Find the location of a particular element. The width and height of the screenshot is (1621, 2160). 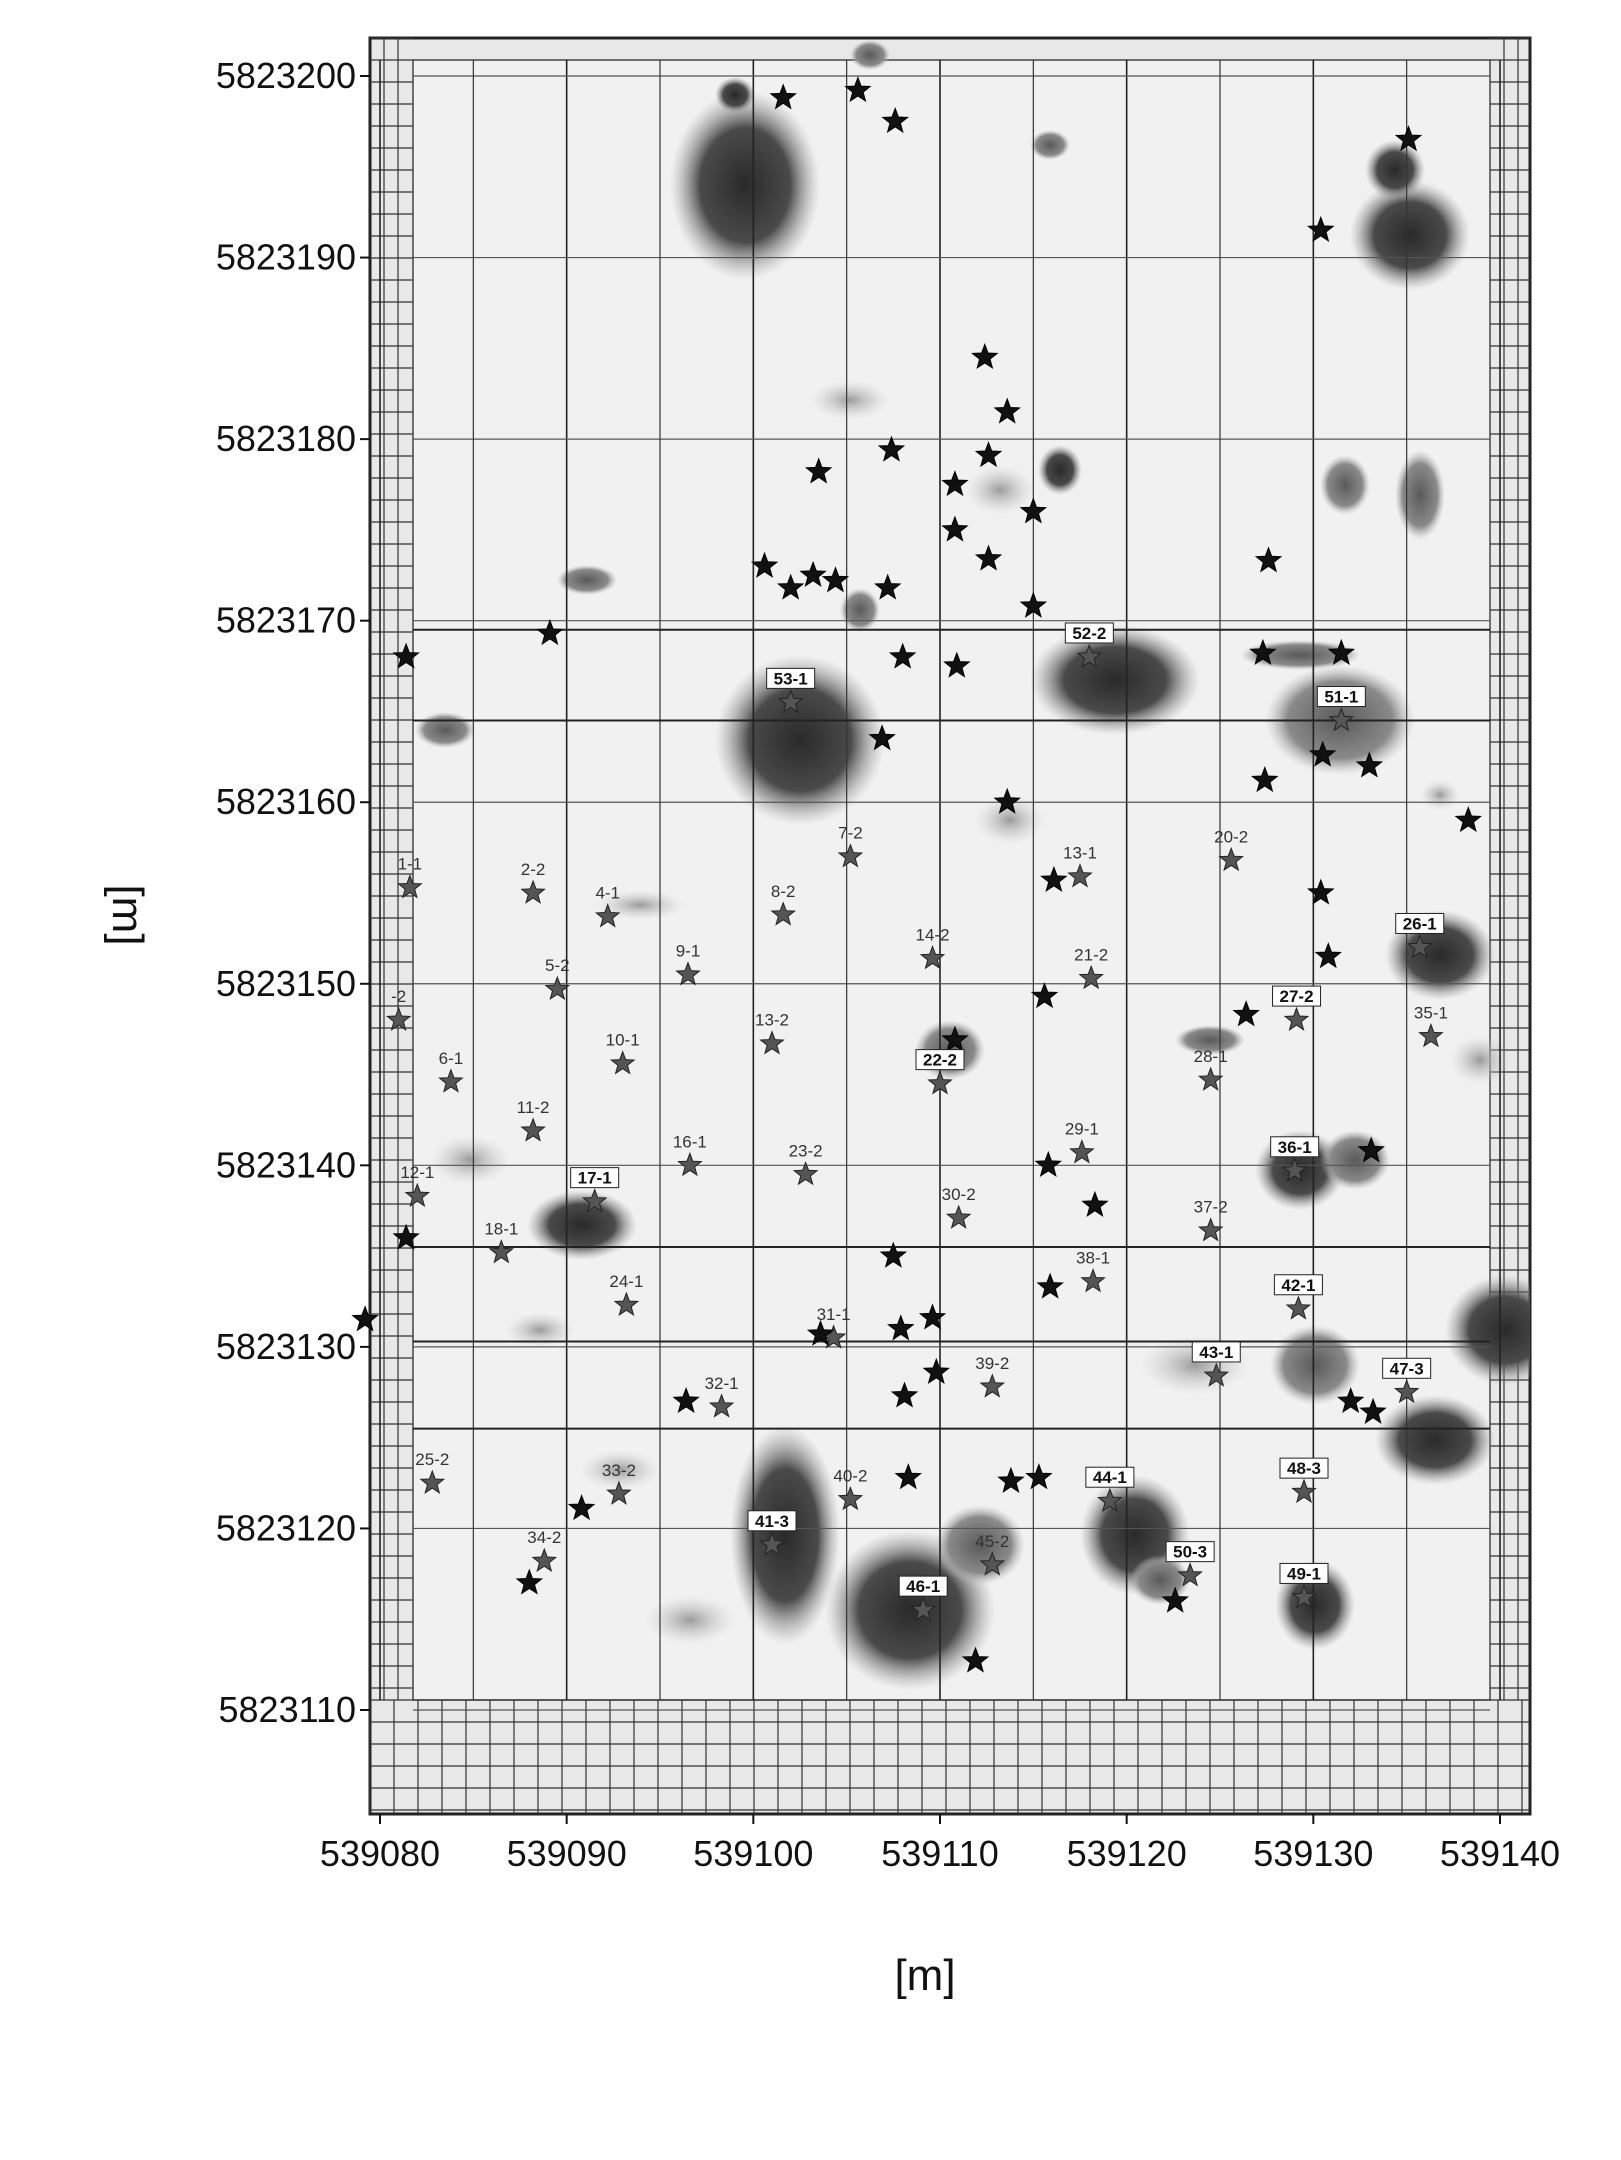

x-axis-title: [m] is located at coordinates (924, 1975).